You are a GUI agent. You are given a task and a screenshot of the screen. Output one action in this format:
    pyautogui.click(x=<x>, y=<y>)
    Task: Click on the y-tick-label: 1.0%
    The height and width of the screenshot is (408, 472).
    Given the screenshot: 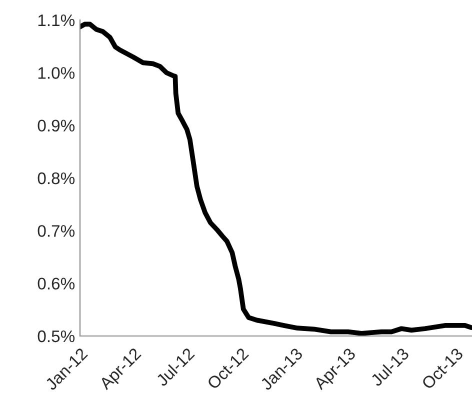 What is the action you would take?
    pyautogui.click(x=56, y=73)
    